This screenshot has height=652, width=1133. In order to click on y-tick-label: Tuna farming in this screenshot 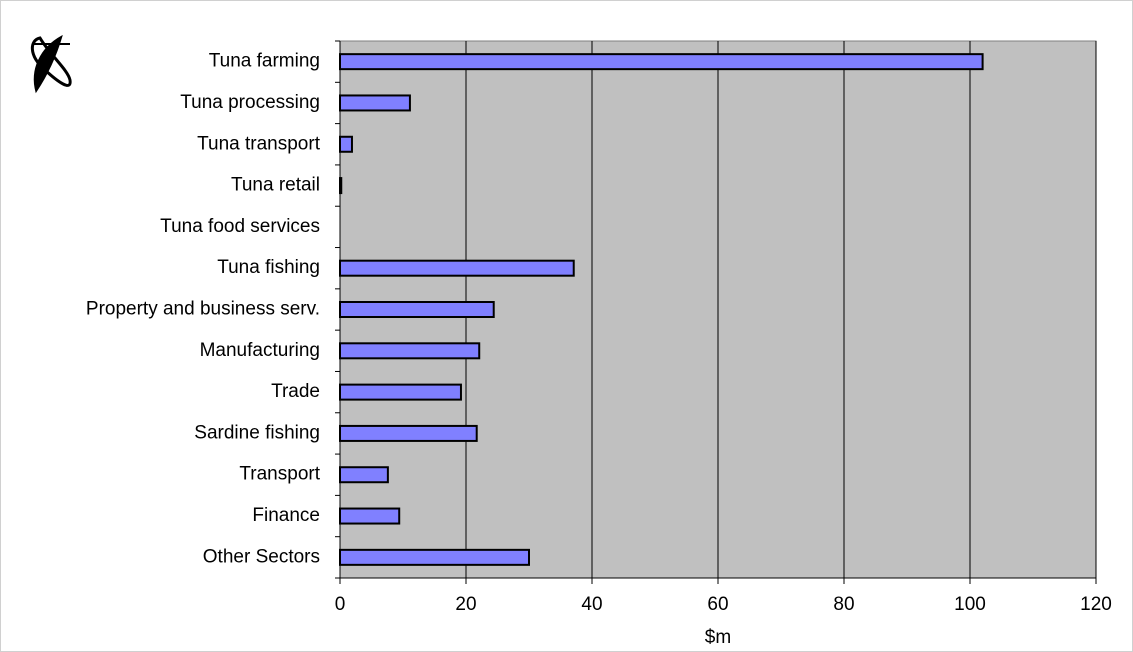, I will do `click(264, 61)`.